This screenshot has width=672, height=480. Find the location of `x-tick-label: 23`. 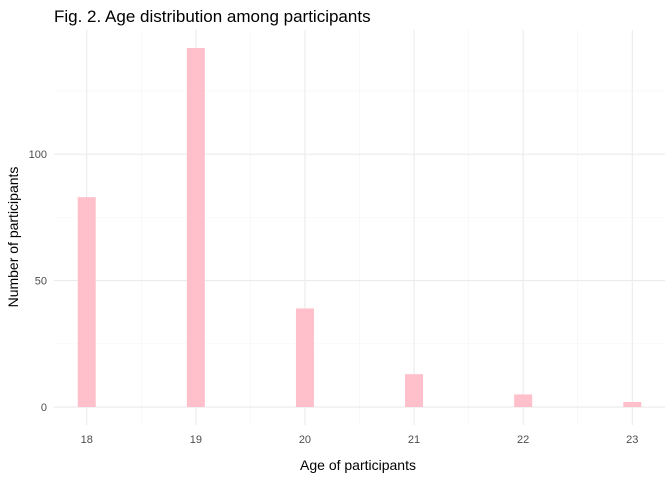

x-tick-label: 23 is located at coordinates (632, 440).